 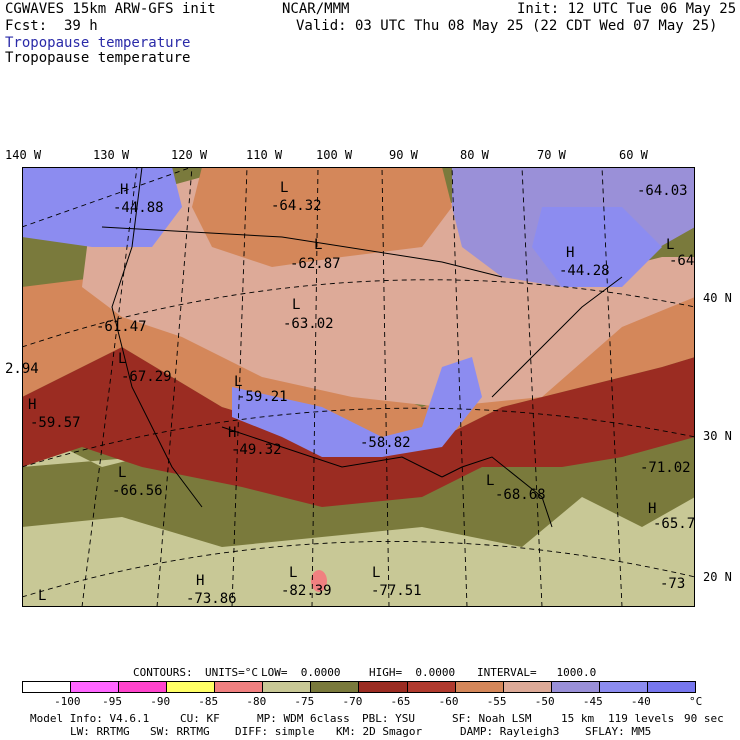 I want to click on colorbar-tick-label: -50, so click(x=544, y=701).